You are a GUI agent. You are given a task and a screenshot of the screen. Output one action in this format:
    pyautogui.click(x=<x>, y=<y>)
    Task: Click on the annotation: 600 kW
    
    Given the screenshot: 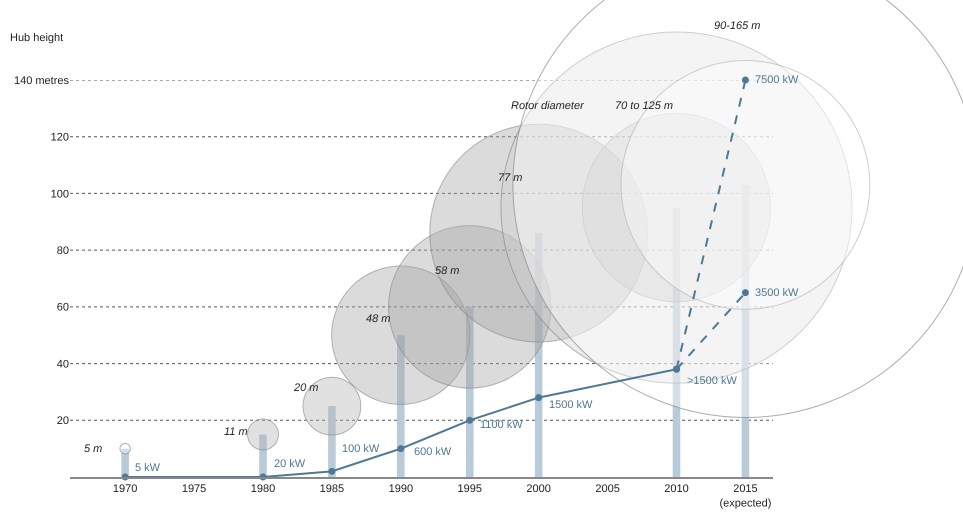 What is the action you would take?
    pyautogui.click(x=433, y=452)
    